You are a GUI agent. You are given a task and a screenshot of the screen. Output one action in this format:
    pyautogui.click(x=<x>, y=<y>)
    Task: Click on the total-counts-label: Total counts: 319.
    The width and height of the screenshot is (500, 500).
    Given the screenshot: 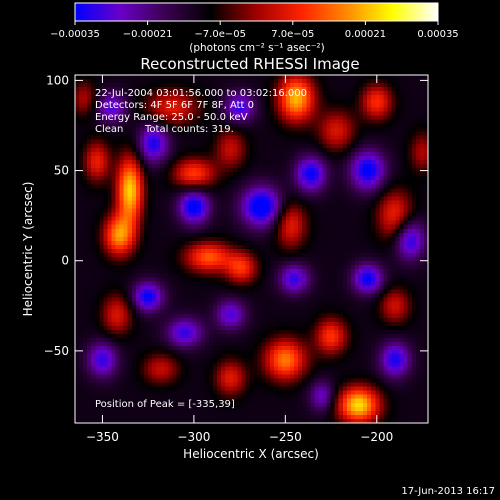 What is the action you would take?
    pyautogui.click(x=189, y=129)
    